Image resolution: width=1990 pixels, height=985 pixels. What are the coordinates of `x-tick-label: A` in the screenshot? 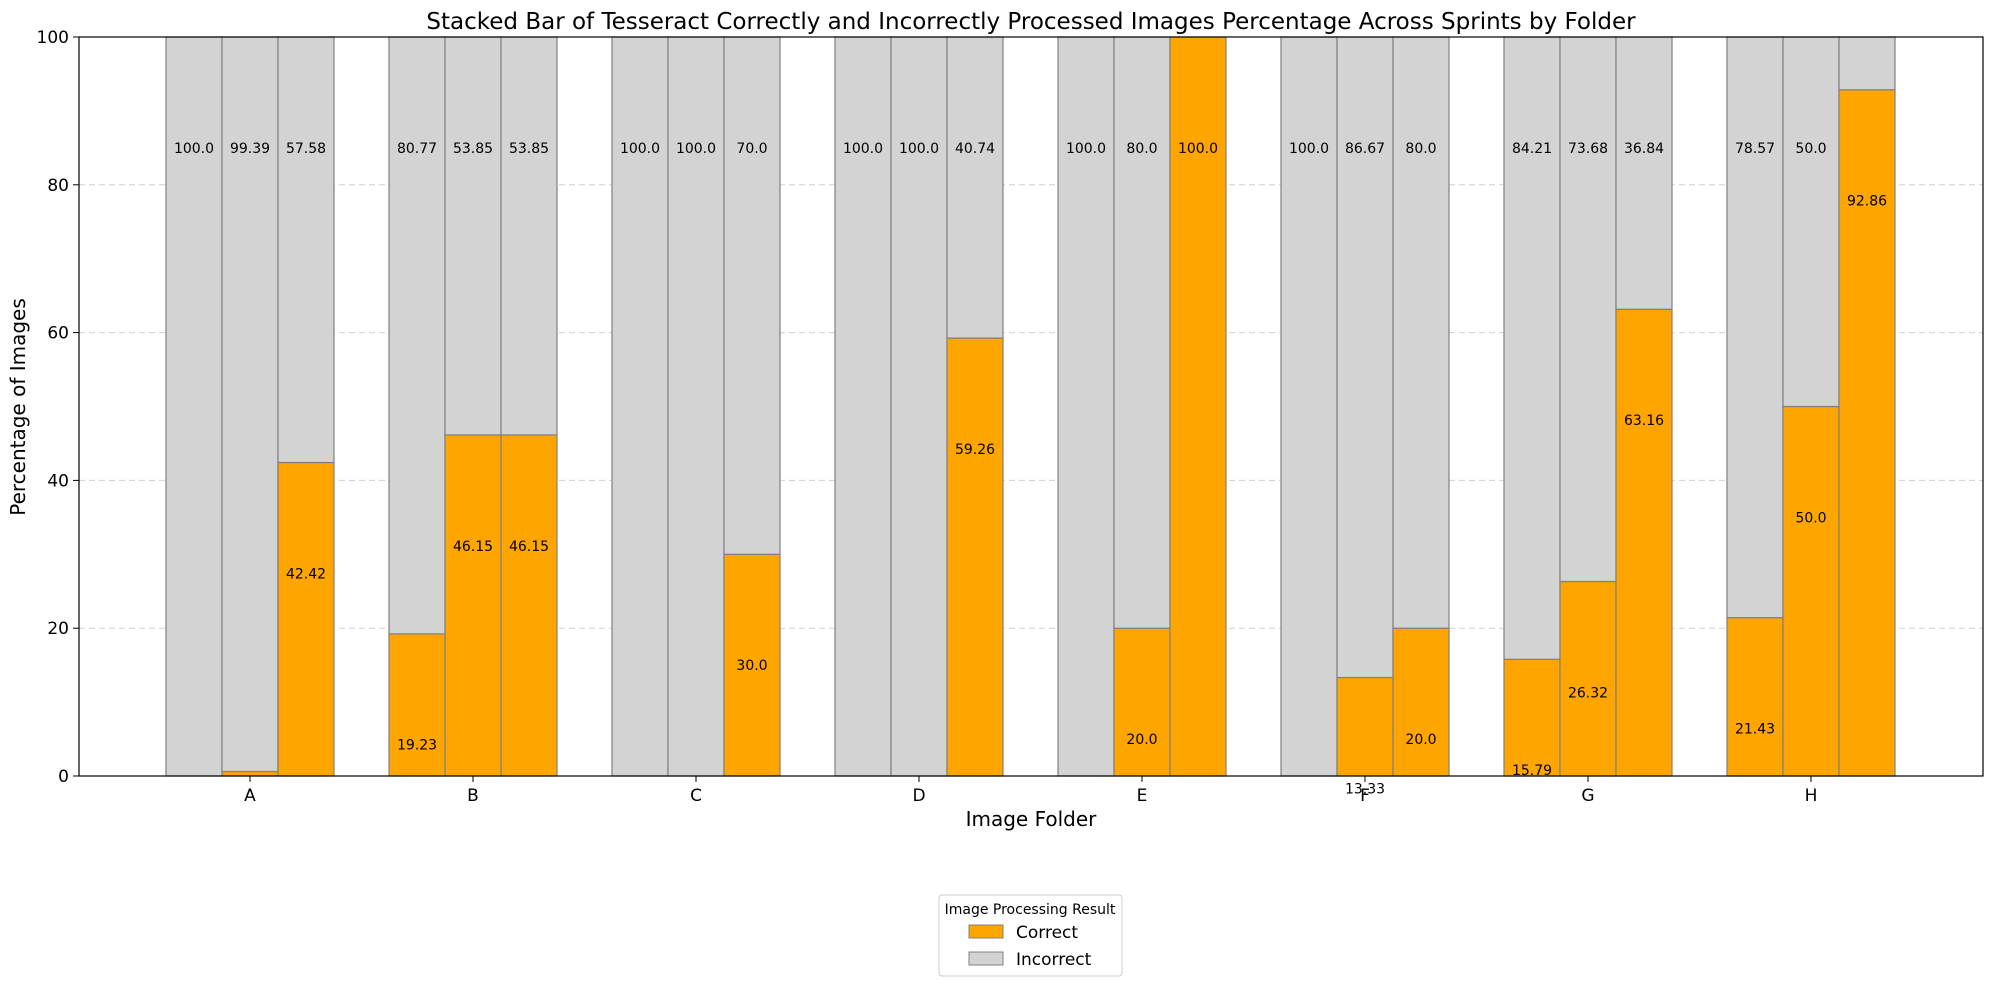 It's located at (250, 796).